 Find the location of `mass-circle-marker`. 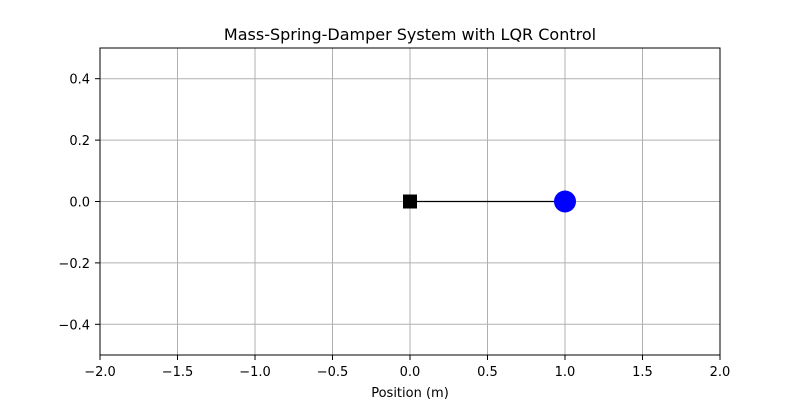

mass-circle-marker is located at coordinates (565, 201).